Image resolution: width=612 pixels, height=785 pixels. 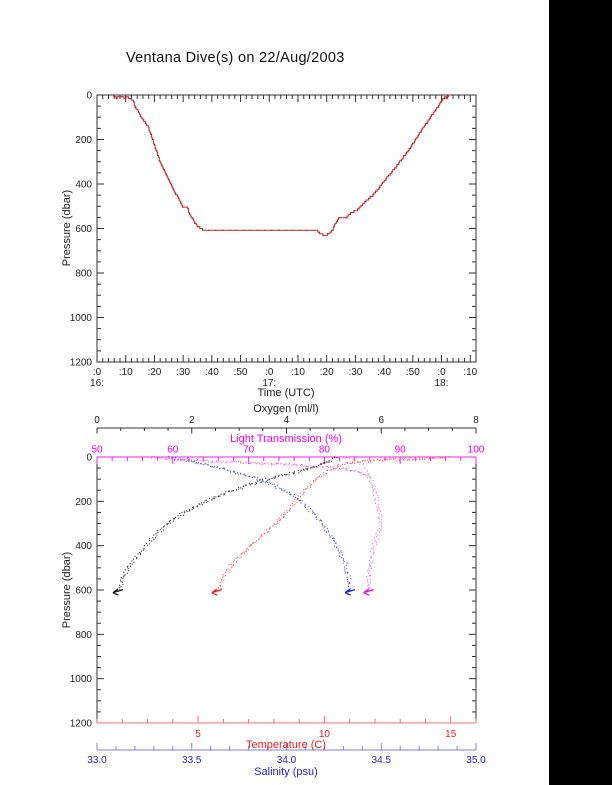 I want to click on svg-text: 33.0, so click(x=97, y=760).